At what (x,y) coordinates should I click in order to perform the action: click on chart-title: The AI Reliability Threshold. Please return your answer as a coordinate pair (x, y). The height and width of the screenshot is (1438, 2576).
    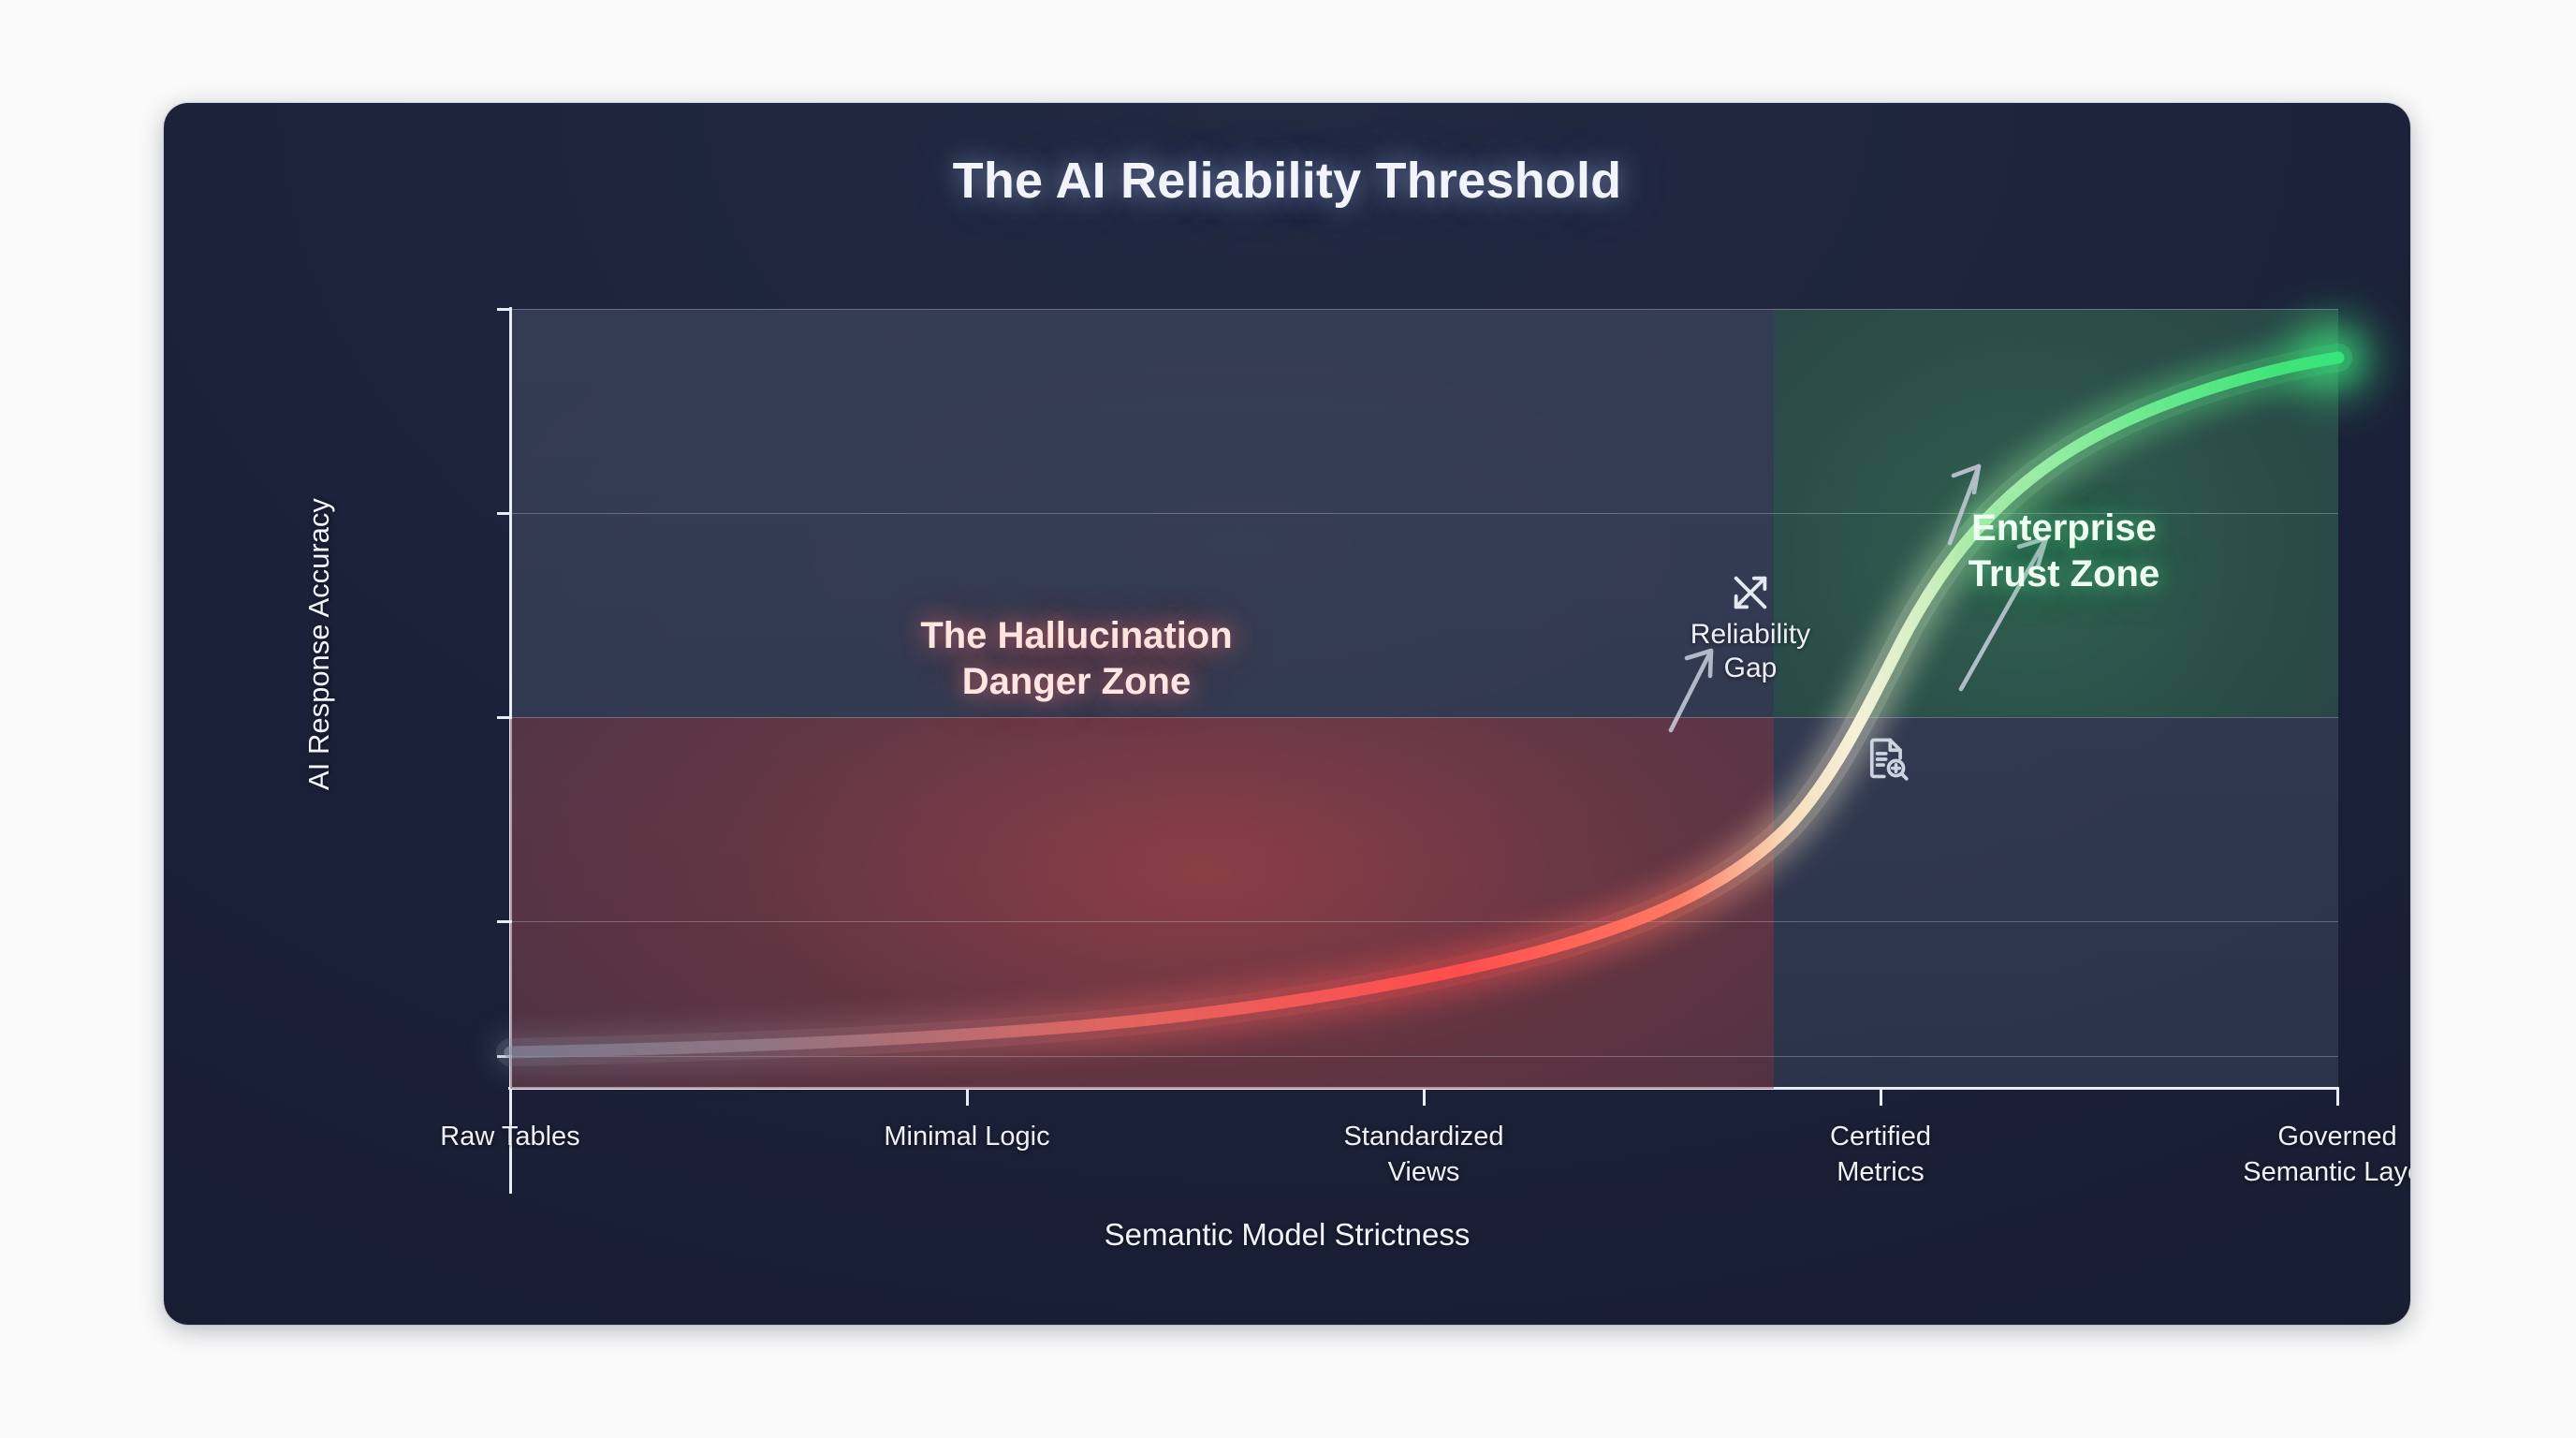
    Looking at the image, I should click on (1287, 181).